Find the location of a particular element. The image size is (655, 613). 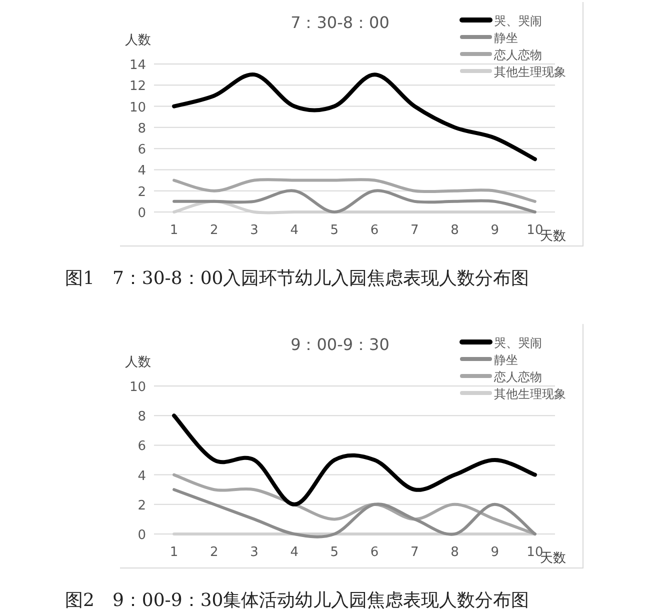

y-tick-label: 12 is located at coordinates (137, 86).